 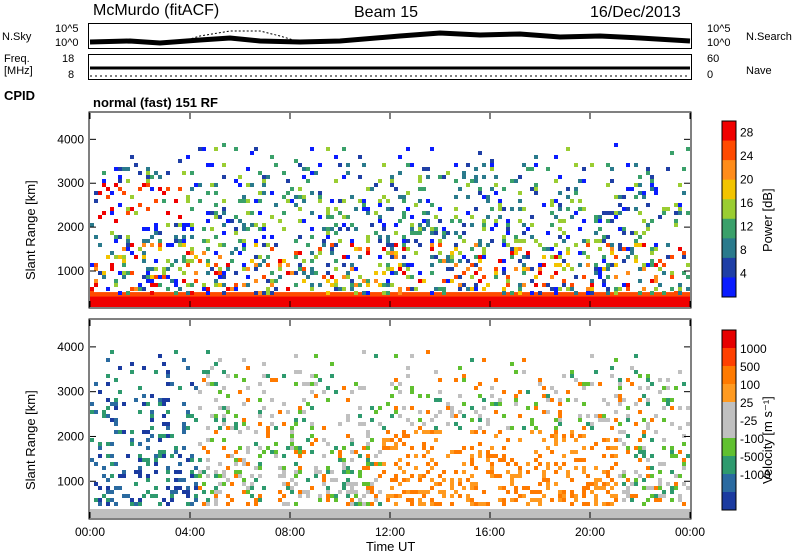 I want to click on power-colorbar-tick: 24, so click(x=747, y=156).